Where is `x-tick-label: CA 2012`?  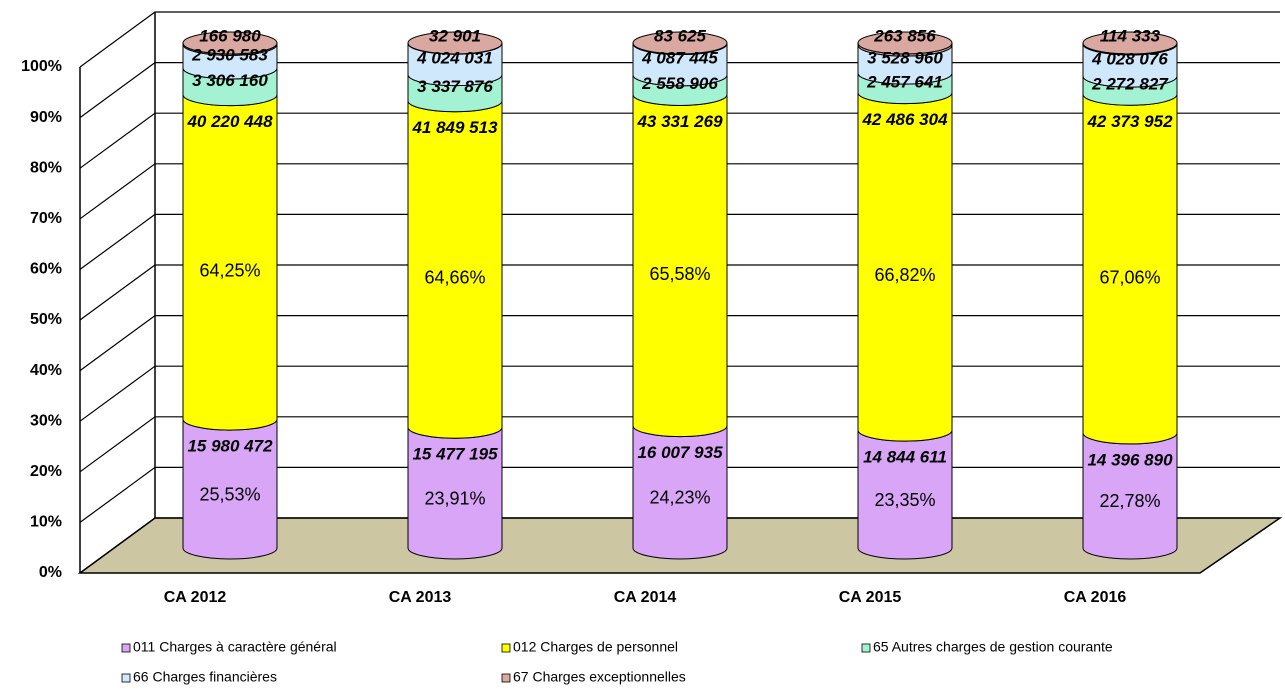
x-tick-label: CA 2012 is located at coordinates (195, 597).